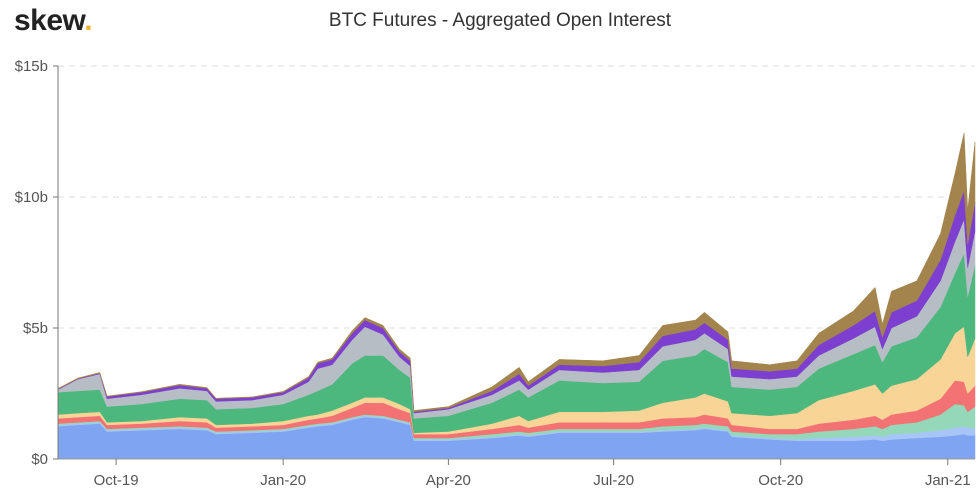  I want to click on x-tick-label: Jan-21, so click(948, 480).